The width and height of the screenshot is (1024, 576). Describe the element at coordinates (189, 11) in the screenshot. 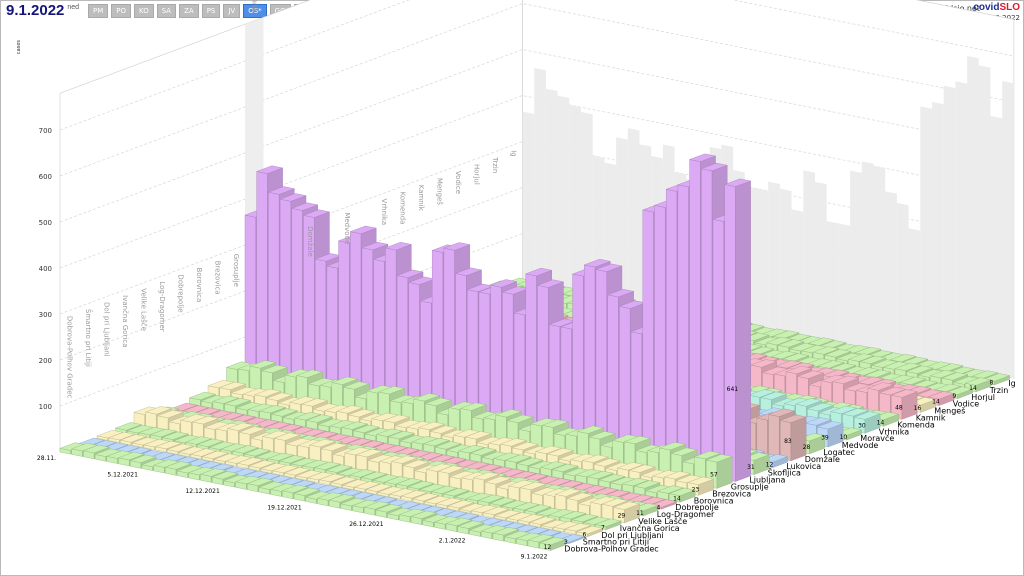

I see `tab-za: ZA` at that location.